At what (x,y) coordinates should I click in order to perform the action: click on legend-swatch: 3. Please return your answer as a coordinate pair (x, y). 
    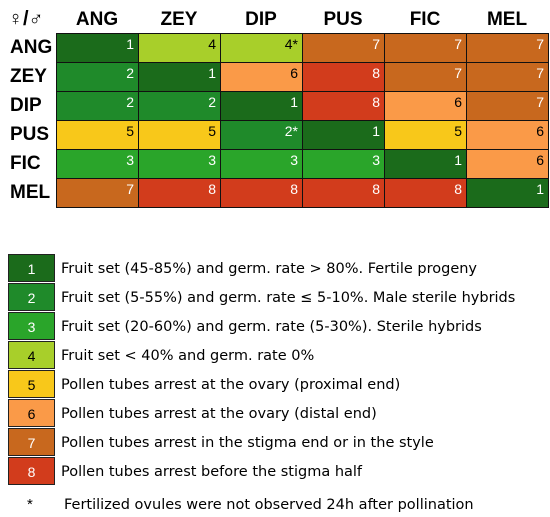
    Looking at the image, I should click on (31, 326).